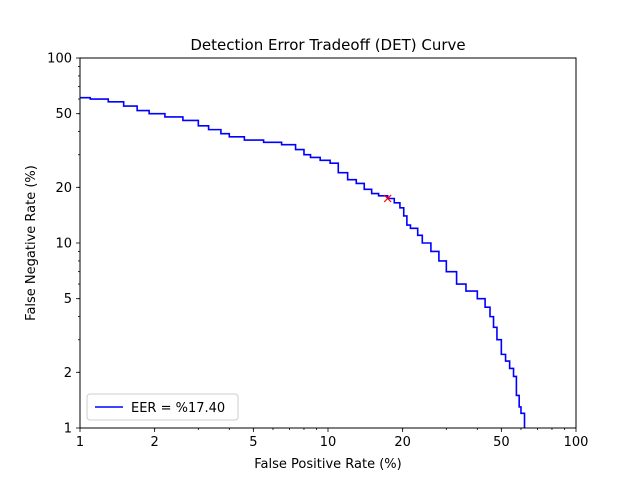 The image size is (640, 480). Describe the element at coordinates (63, 114) in the screenshot. I see `y-tick-label: 50` at that location.